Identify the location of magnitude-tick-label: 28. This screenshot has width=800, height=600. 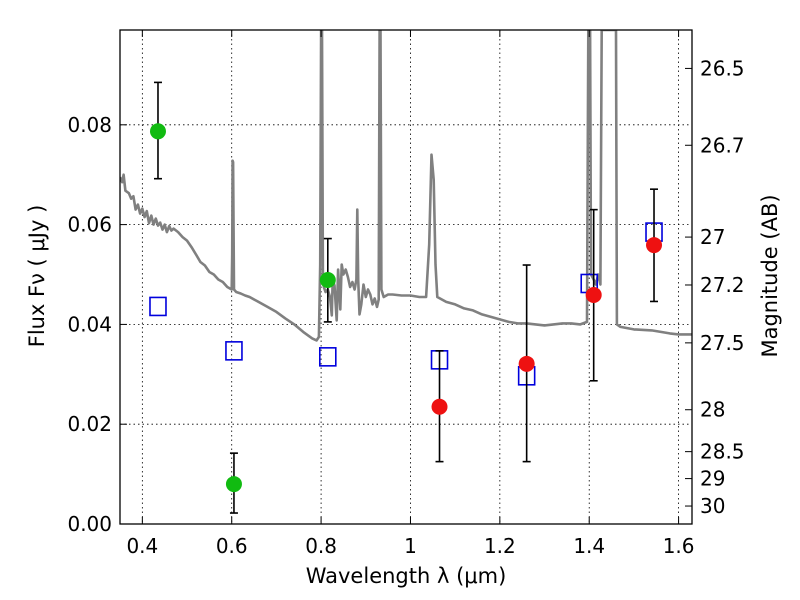
(712, 410).